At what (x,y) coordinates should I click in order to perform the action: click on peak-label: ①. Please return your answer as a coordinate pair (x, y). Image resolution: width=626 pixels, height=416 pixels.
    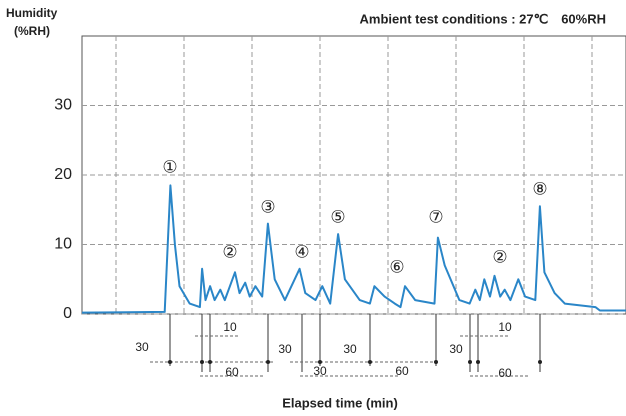
    Looking at the image, I should click on (169, 166).